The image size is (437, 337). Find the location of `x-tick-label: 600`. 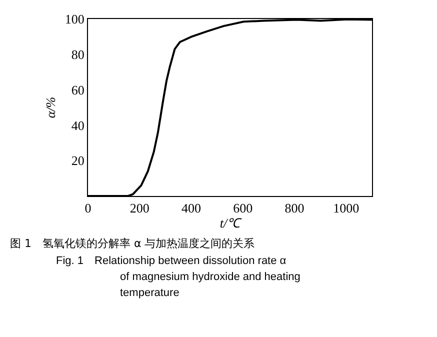

x-tick-label: 600 is located at coordinates (243, 208).